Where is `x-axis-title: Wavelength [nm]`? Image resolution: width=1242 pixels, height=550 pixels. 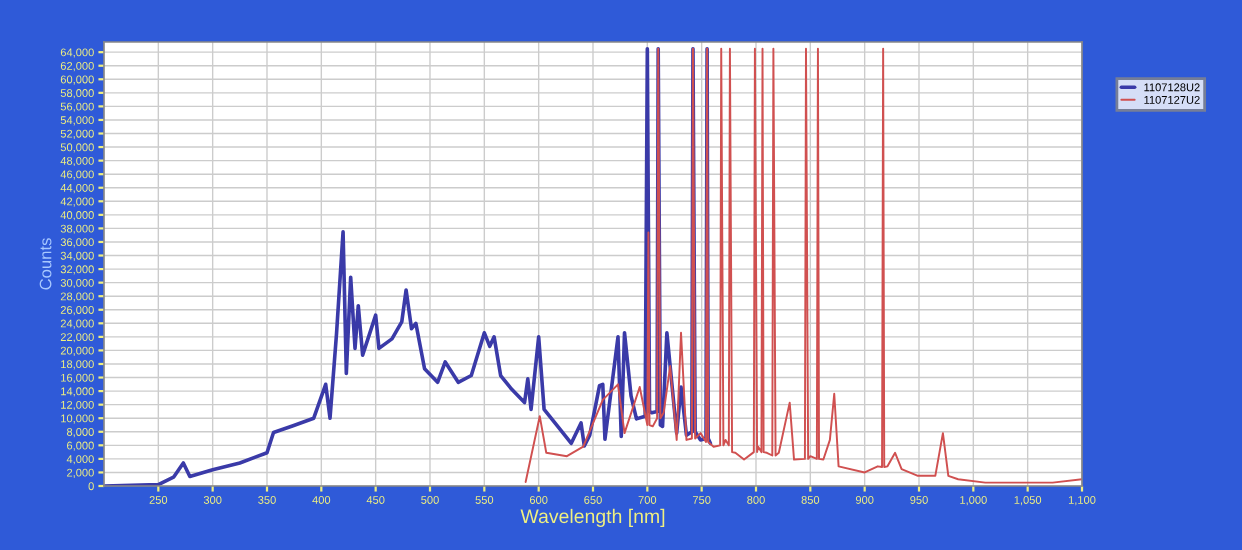
x-axis-title: Wavelength [nm] is located at coordinates (592, 517).